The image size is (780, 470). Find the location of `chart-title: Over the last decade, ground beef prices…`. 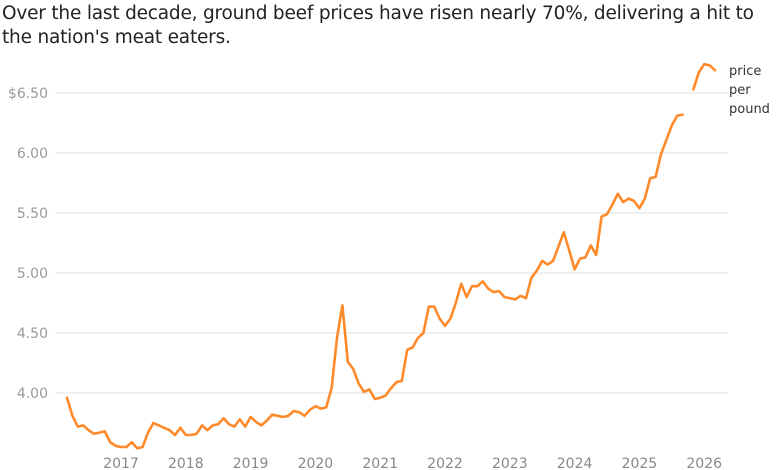

chart-title: Over the last decade, ground beef prices… is located at coordinates (378, 25).